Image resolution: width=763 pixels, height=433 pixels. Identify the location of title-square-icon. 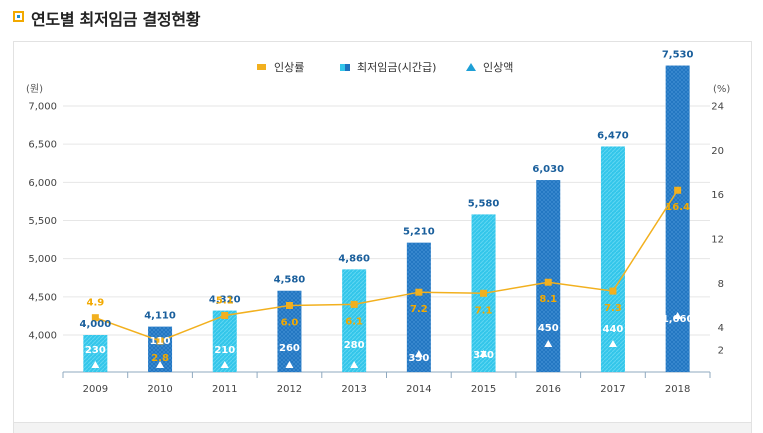
(18, 16).